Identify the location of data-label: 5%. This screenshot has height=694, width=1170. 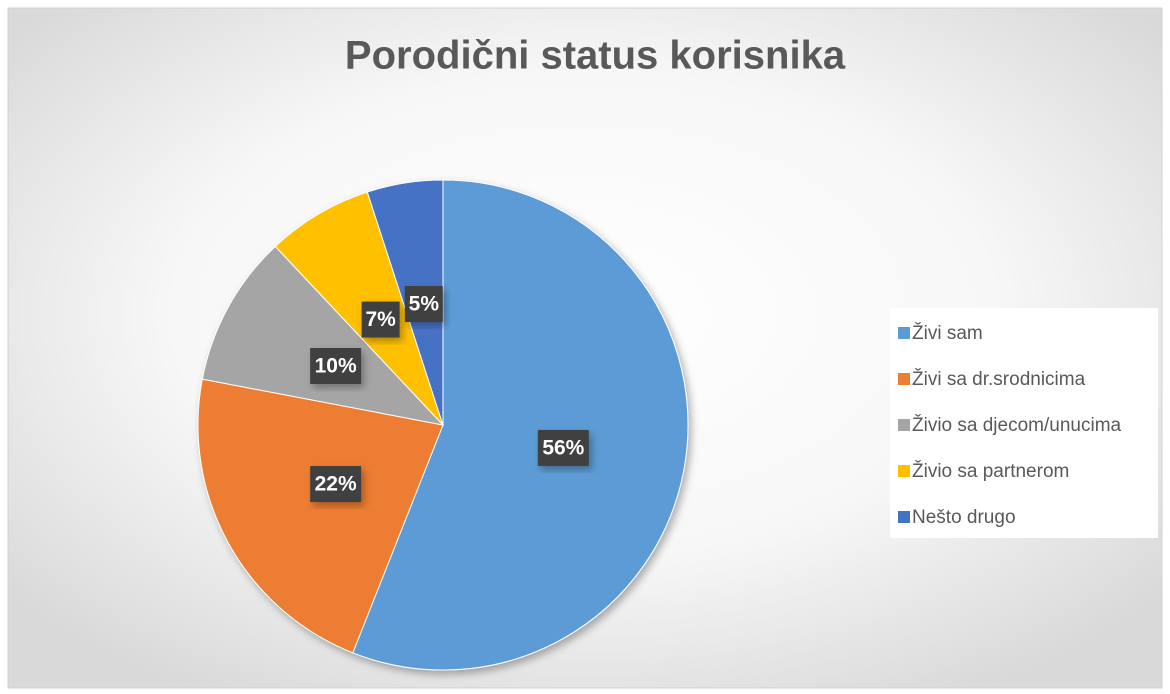
(424, 304).